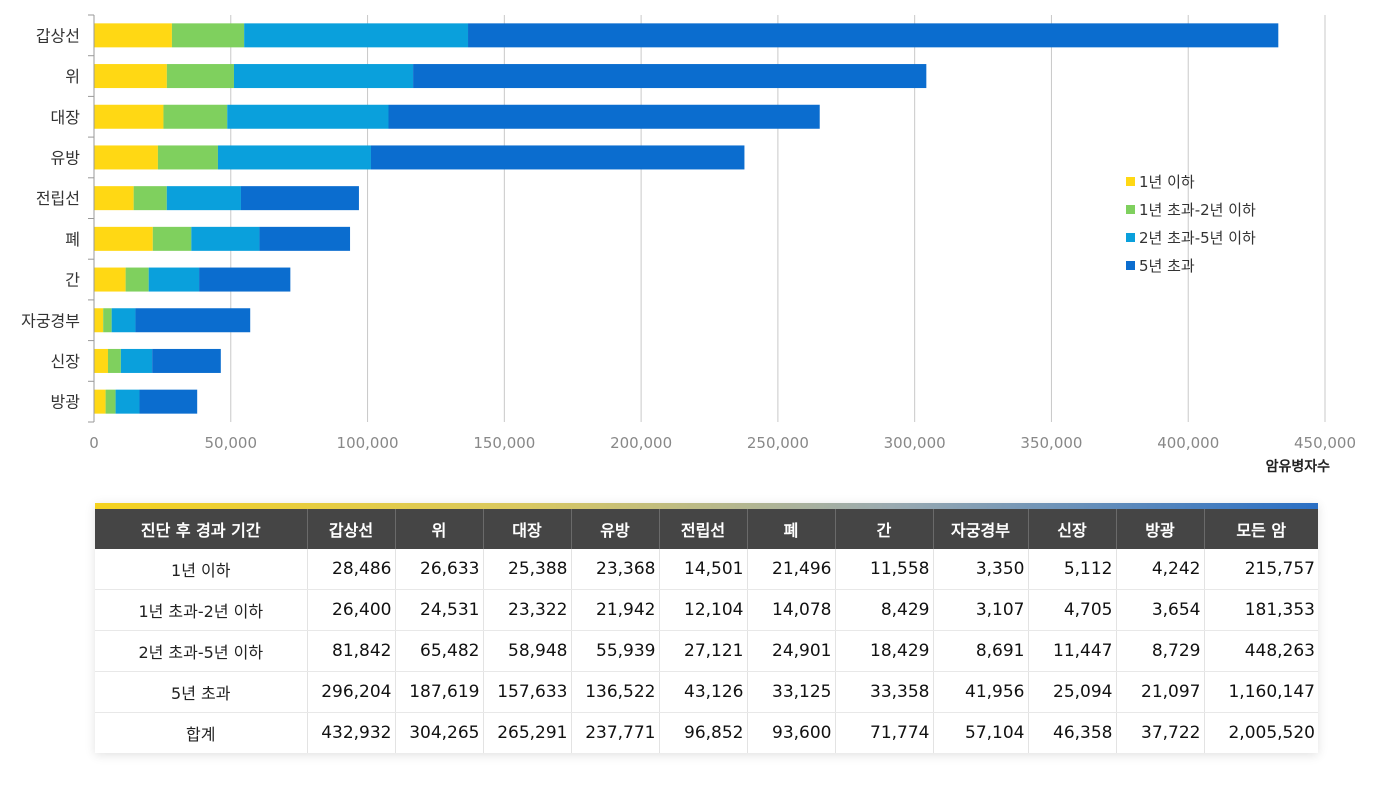  Describe the element at coordinates (351, 529) in the screenshot. I see `table-header-cell: 갑상선` at that location.